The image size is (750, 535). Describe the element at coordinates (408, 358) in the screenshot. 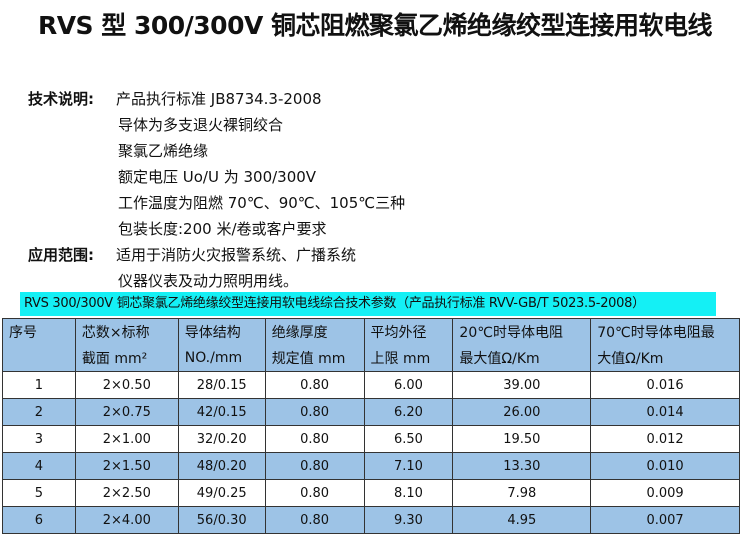

I see `column-header: 上限 mm` at that location.